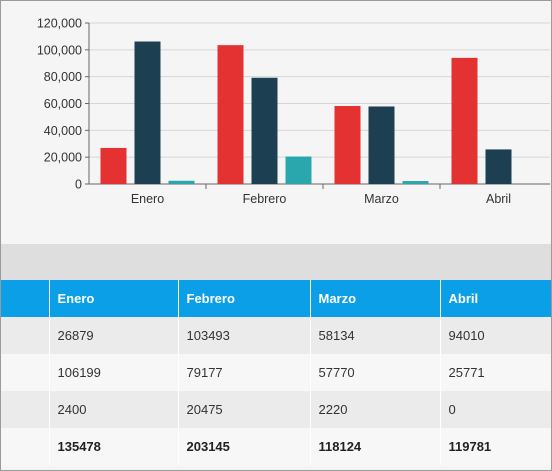 Image resolution: width=552 pixels, height=471 pixels. I want to click on toolbar-strip, so click(276, 262).